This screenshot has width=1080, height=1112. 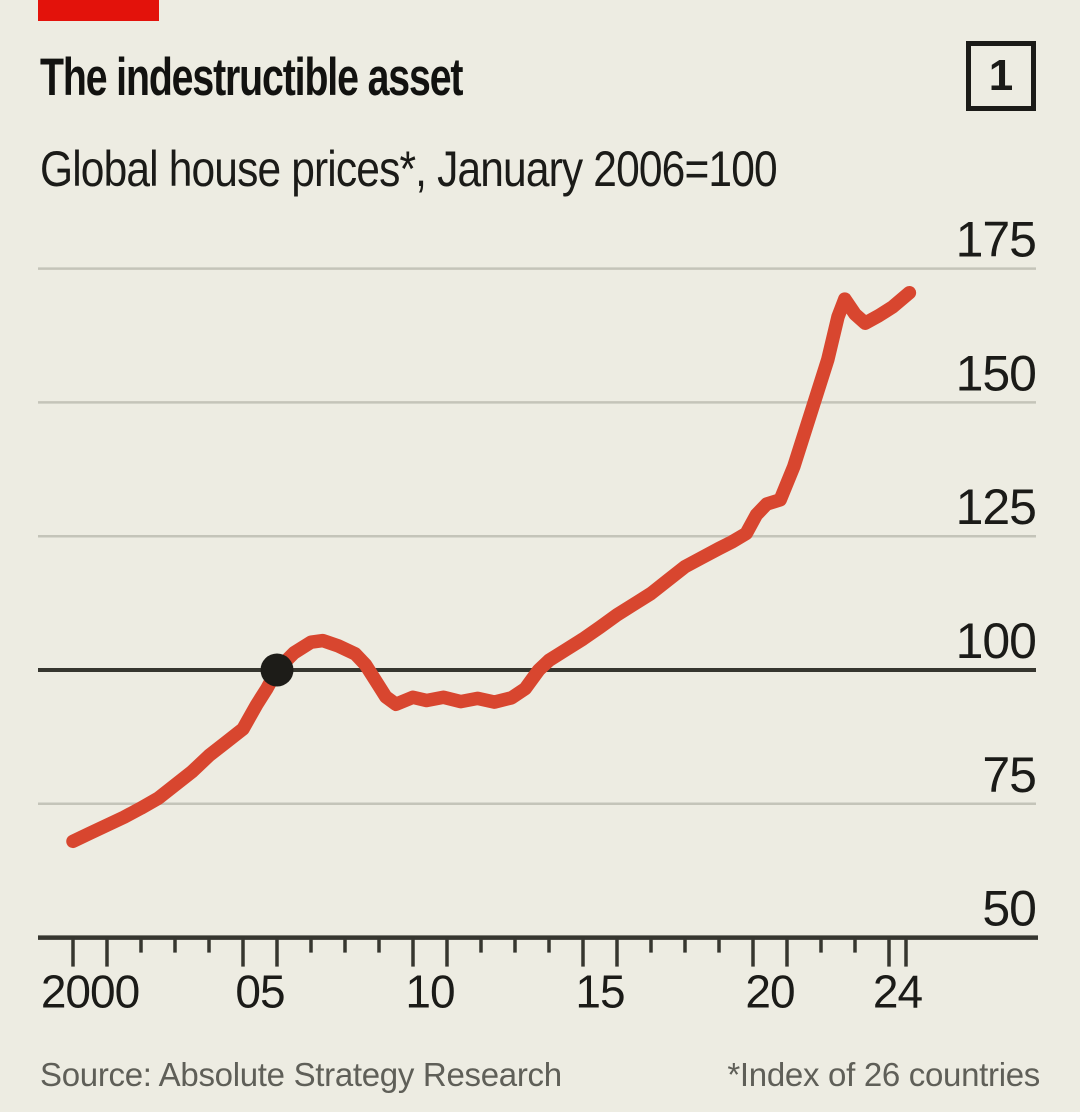 I want to click on x-axis-label: 20, so click(x=769, y=992).